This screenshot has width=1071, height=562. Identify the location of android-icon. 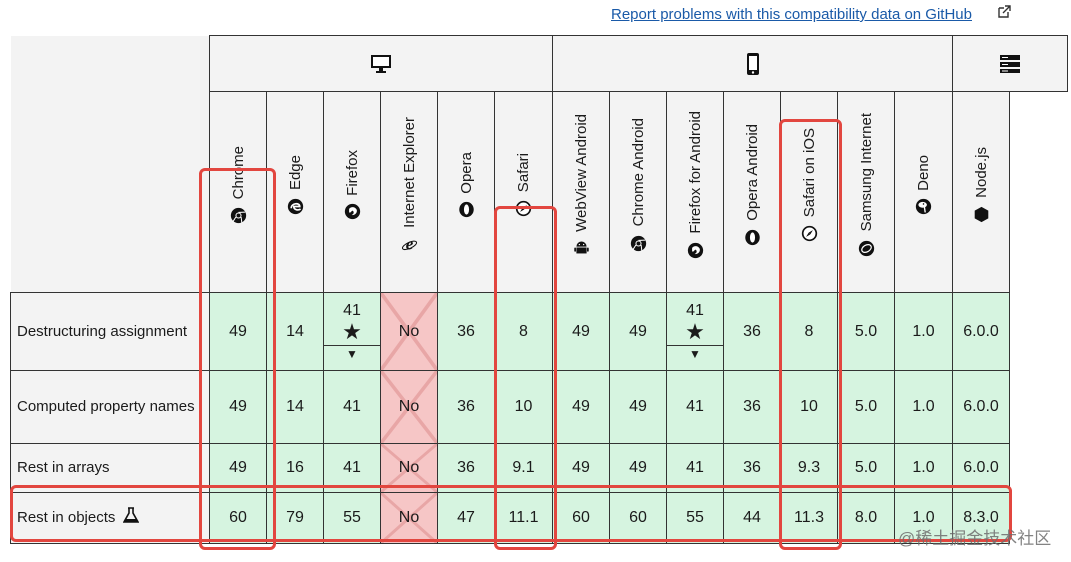
(581, 247).